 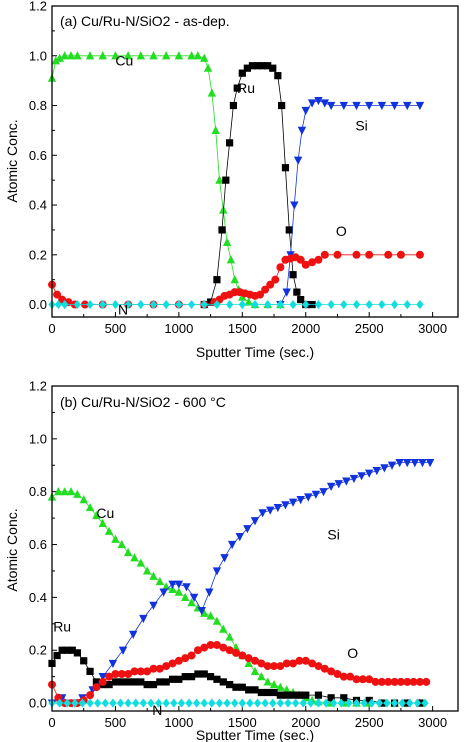 I want to click on y-tick-label: 0.2, so click(x=38, y=650).